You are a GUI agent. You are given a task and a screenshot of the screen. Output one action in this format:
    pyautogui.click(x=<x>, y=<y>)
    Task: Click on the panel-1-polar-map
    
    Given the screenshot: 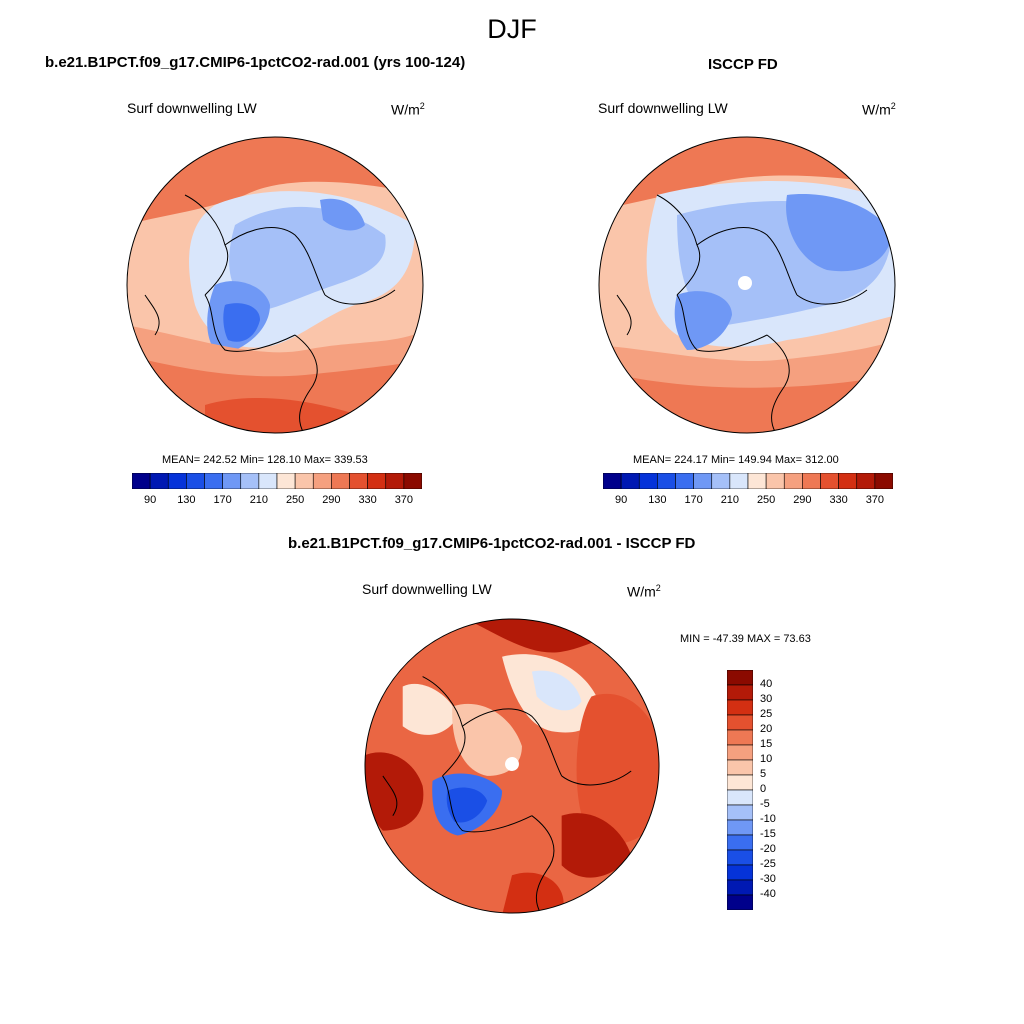 What is the action you would take?
    pyautogui.click(x=275, y=285)
    